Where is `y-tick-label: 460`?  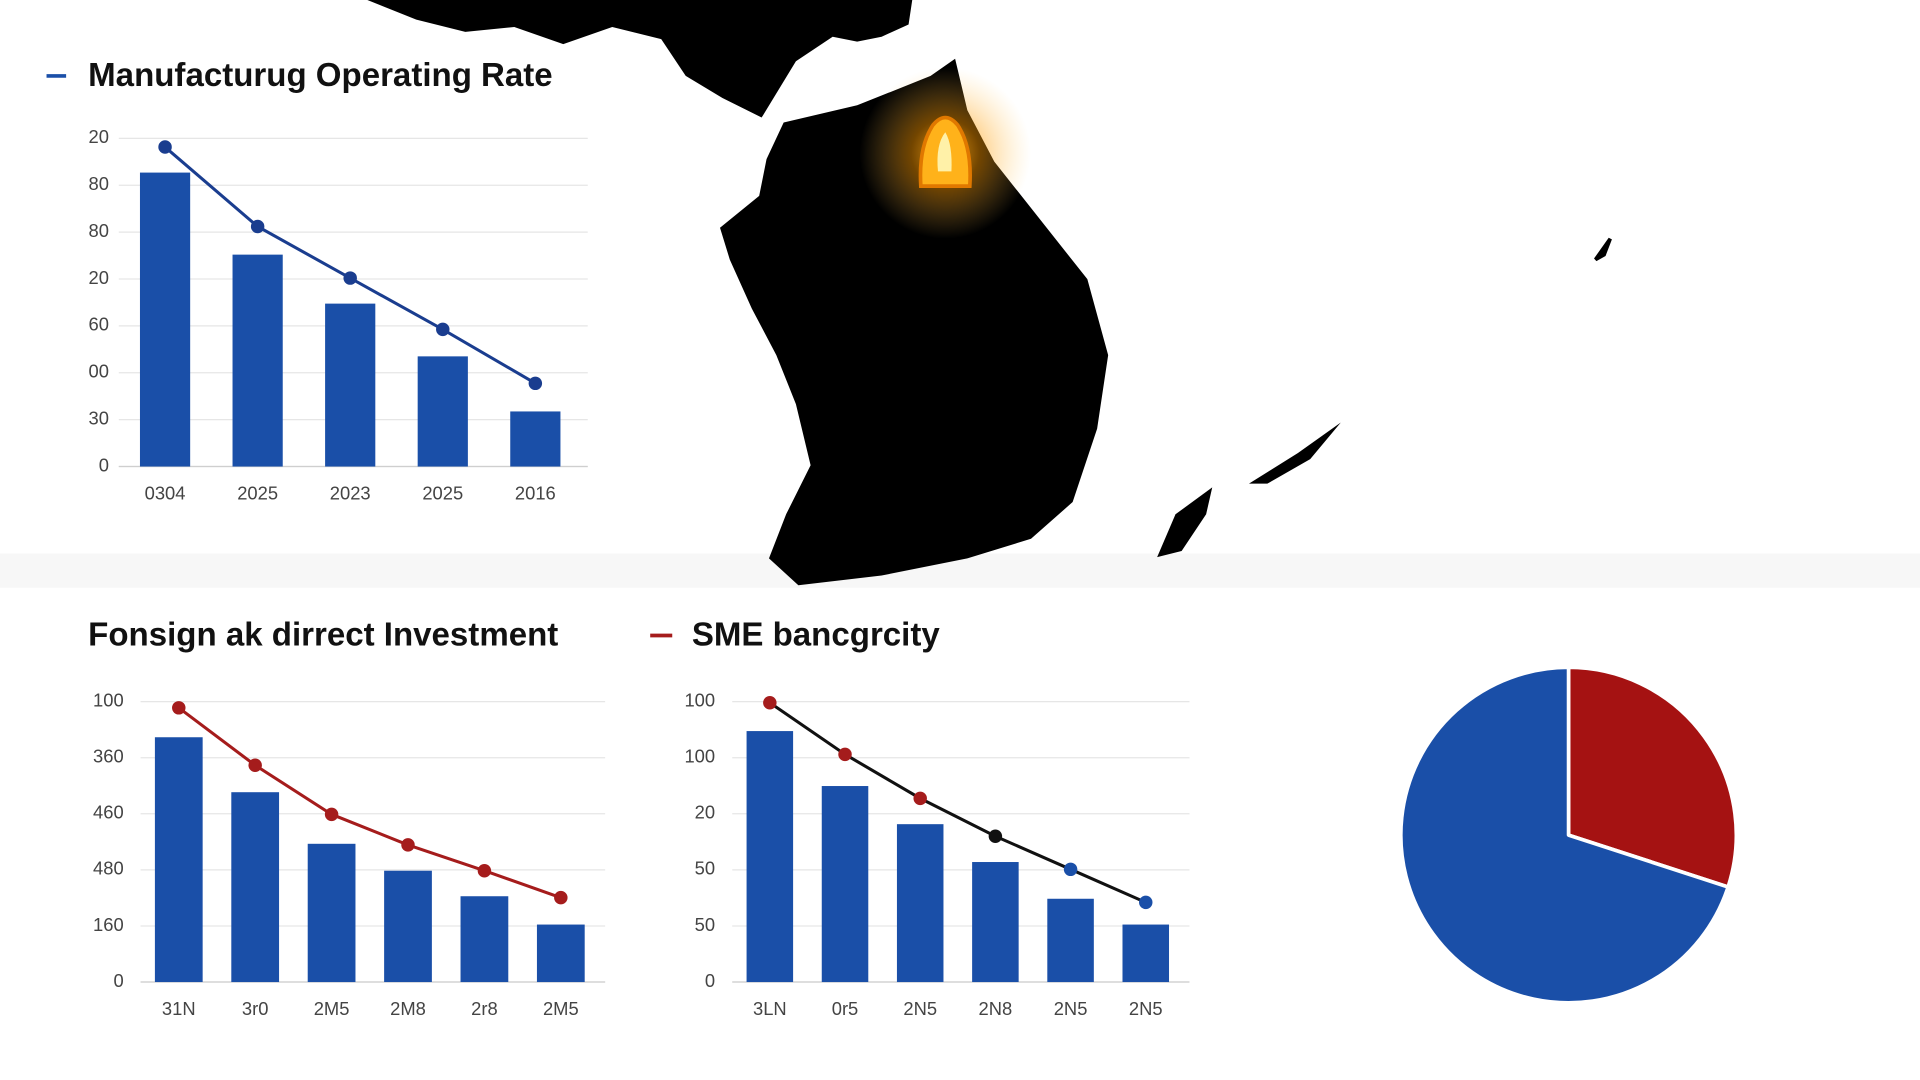
y-tick-label: 460 is located at coordinates (108, 812).